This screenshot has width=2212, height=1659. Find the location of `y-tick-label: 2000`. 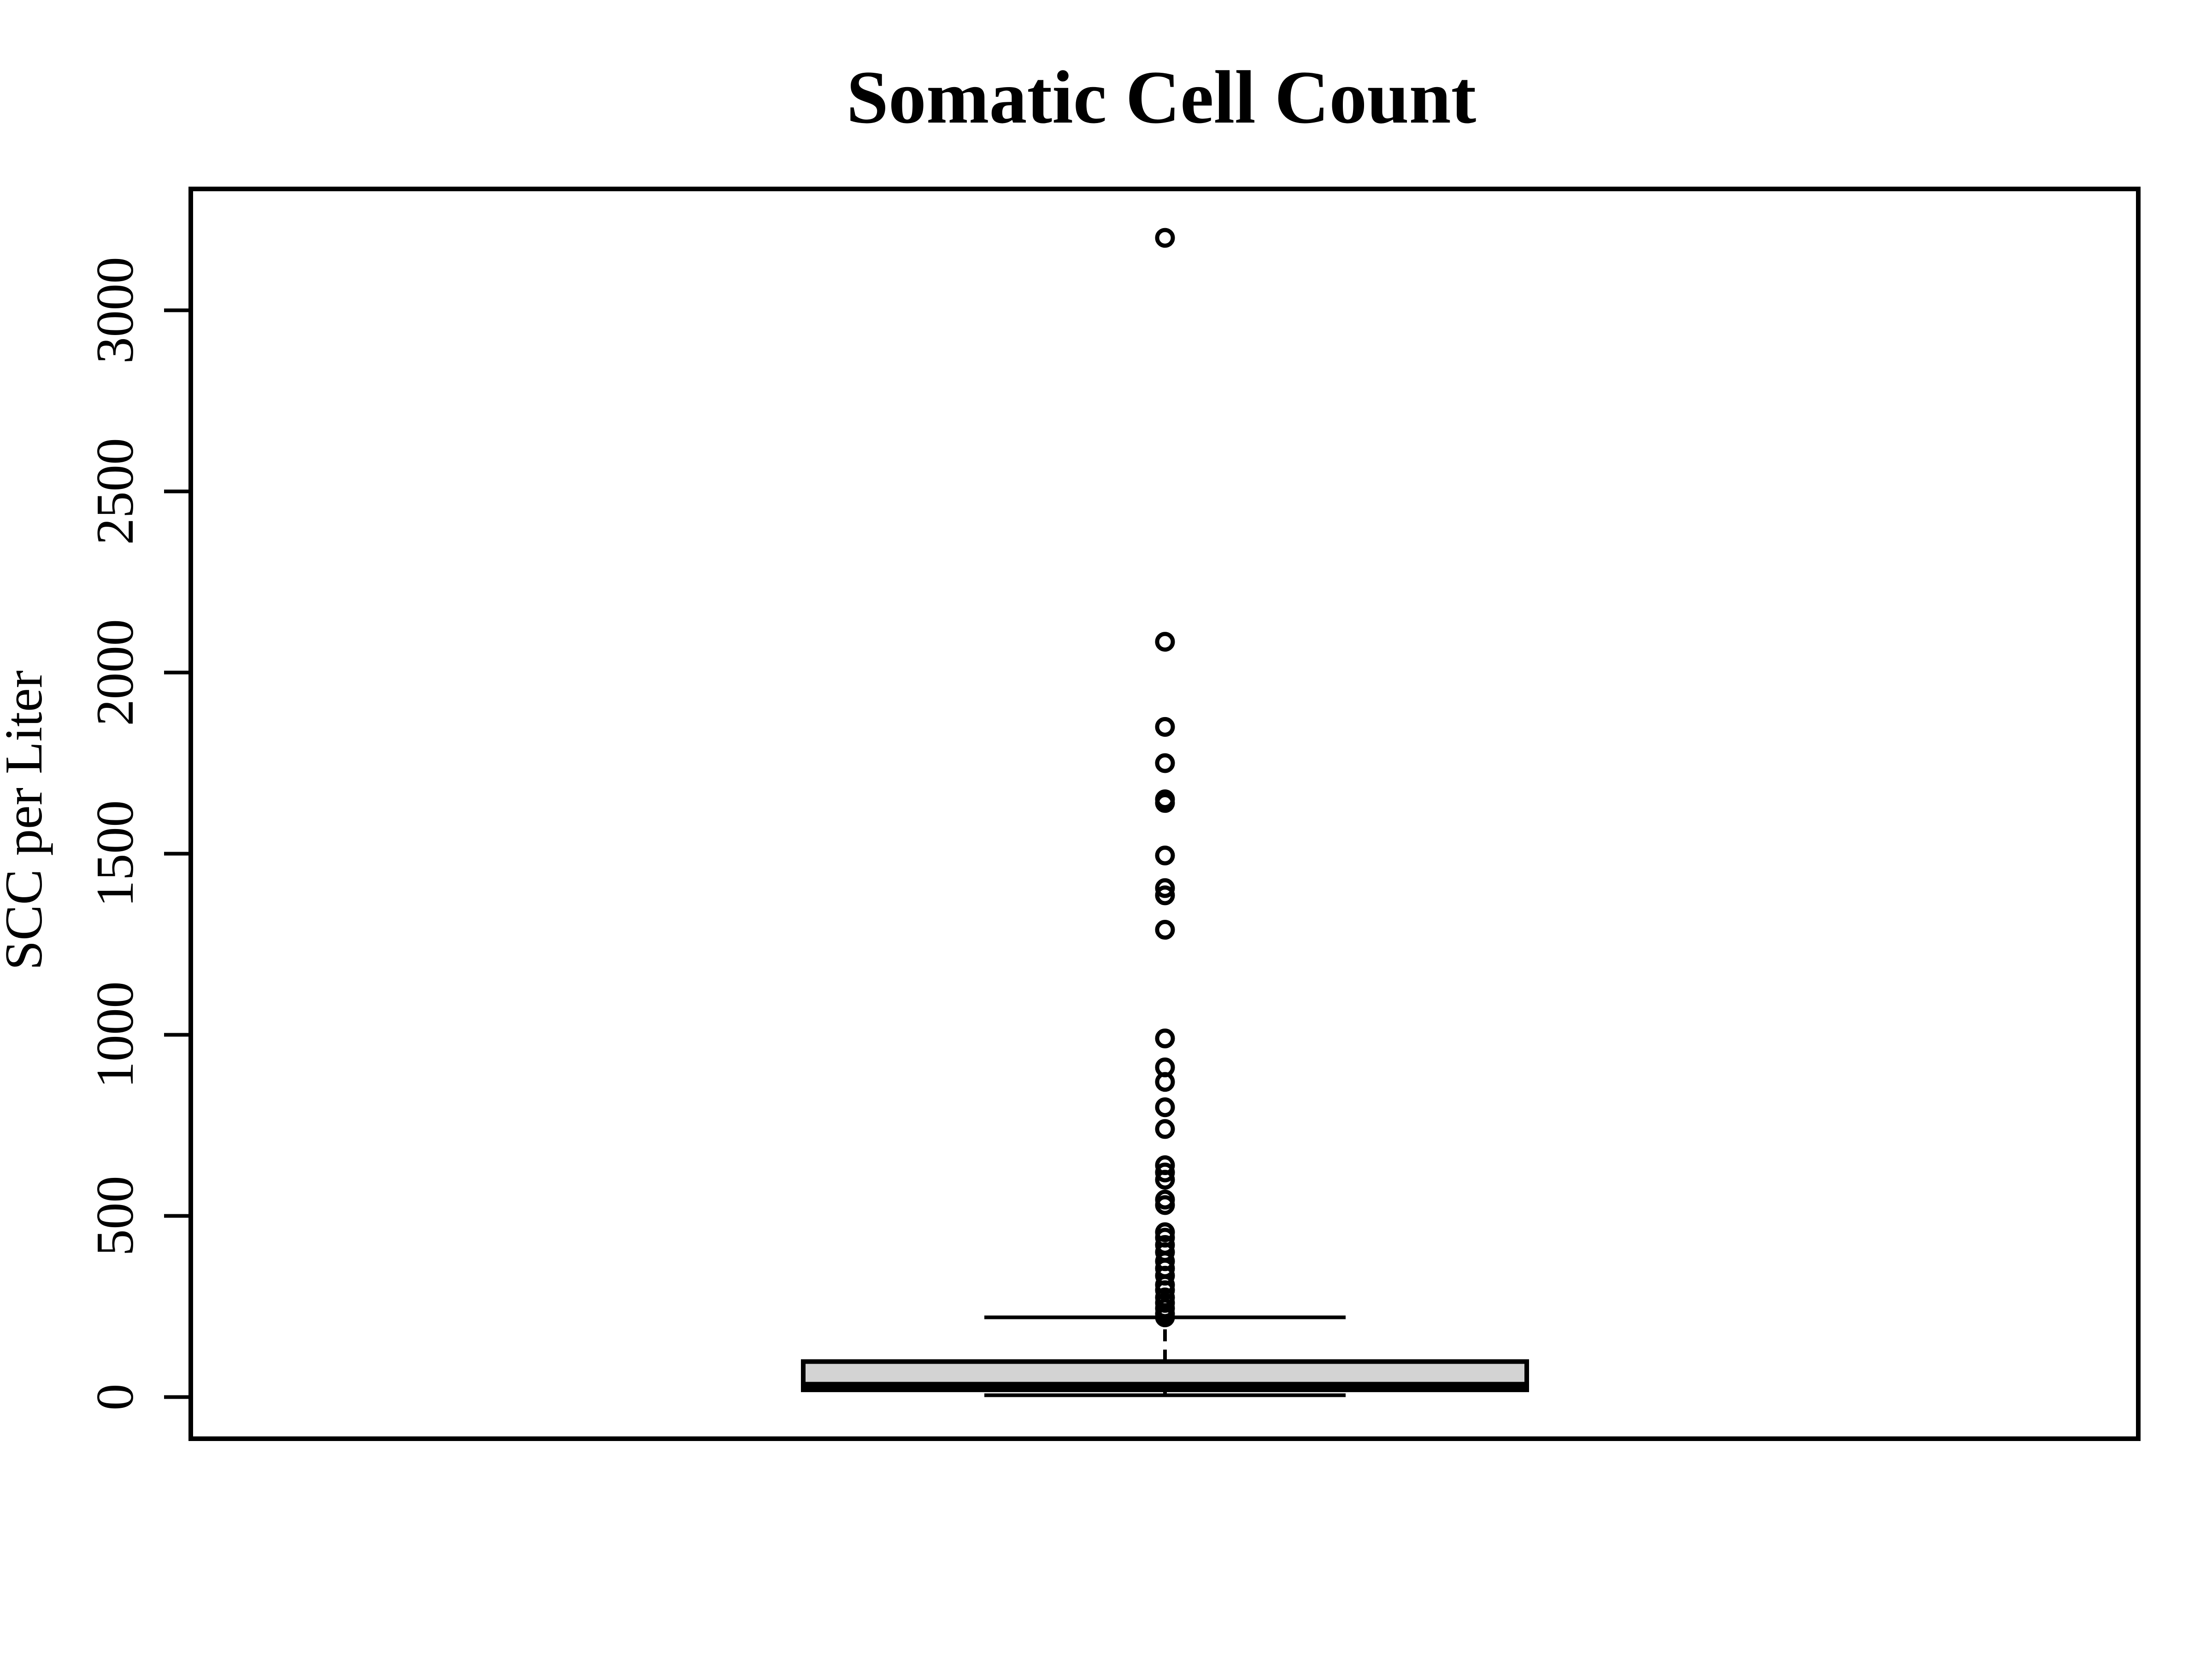

y-tick-label: 2000 is located at coordinates (115, 672).